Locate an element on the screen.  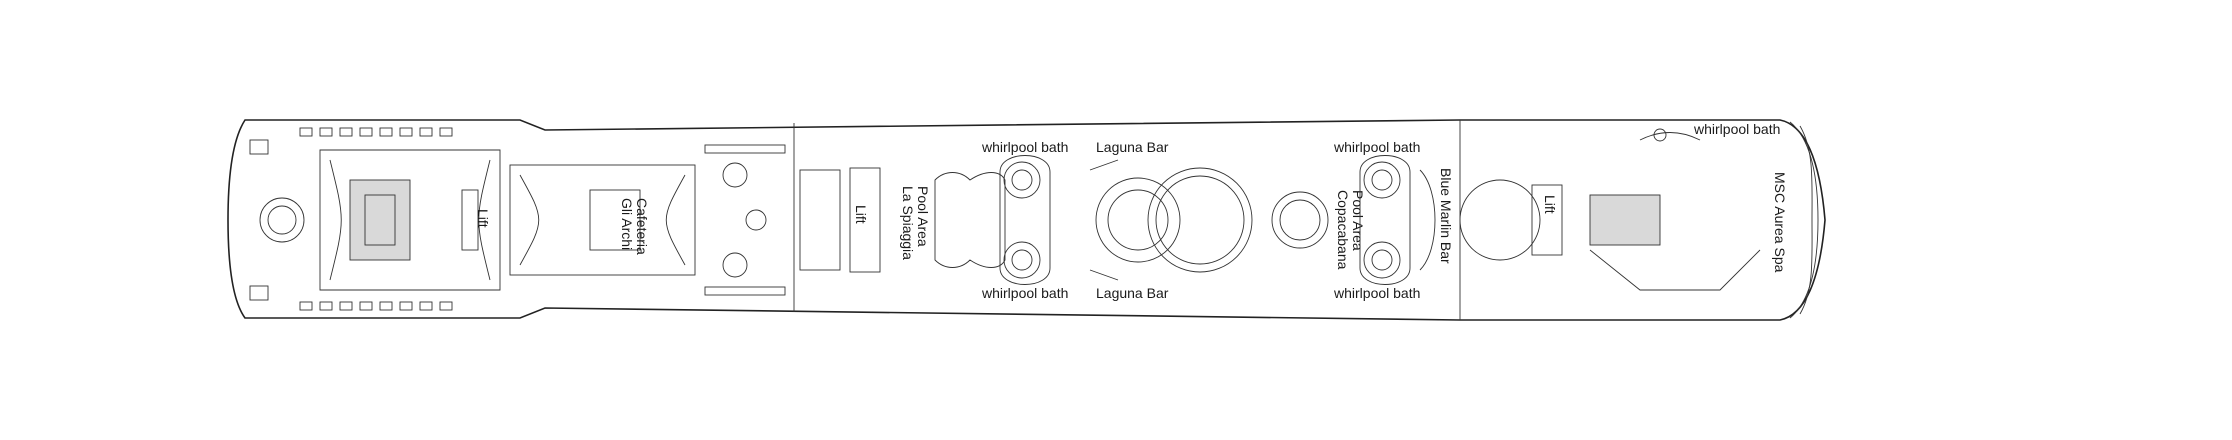
whirlpool-label-2: whirlpool bath is located at coordinates (1024, 293).